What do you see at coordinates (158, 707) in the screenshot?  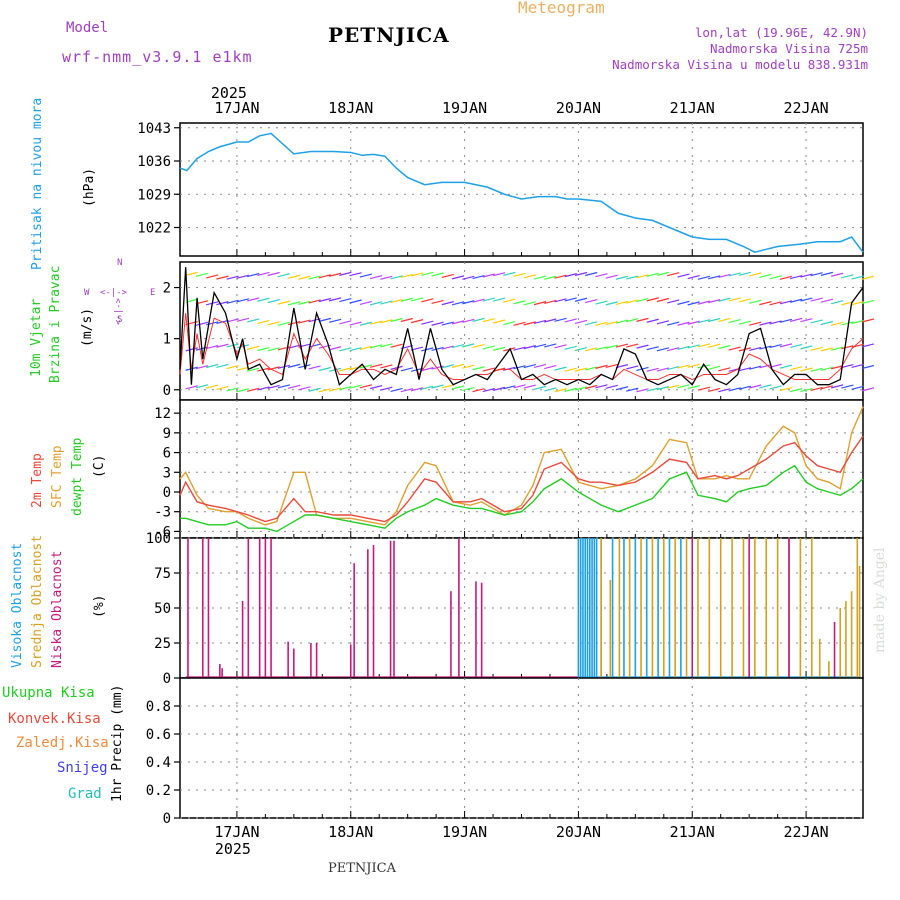 I see `precip-ytick-label-4: 0.8` at bounding box center [158, 707].